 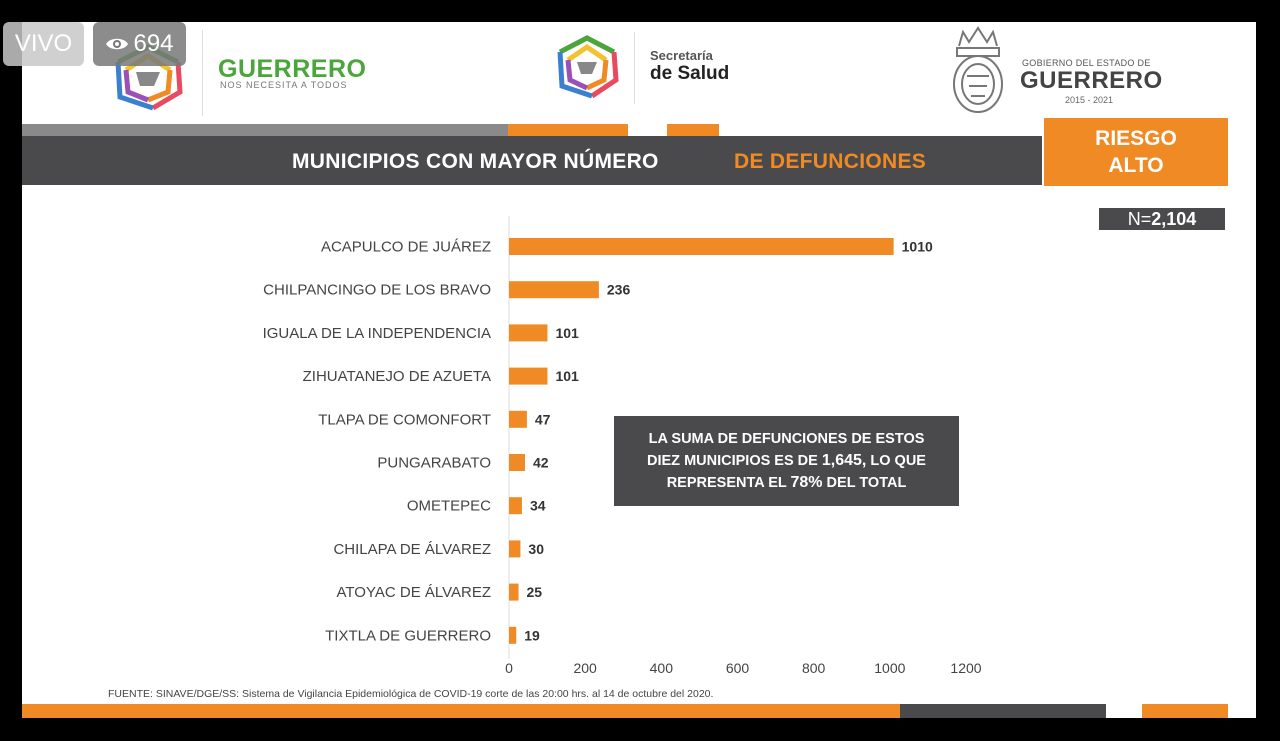 I want to click on viewer-count-badge: 694, so click(x=139, y=44).